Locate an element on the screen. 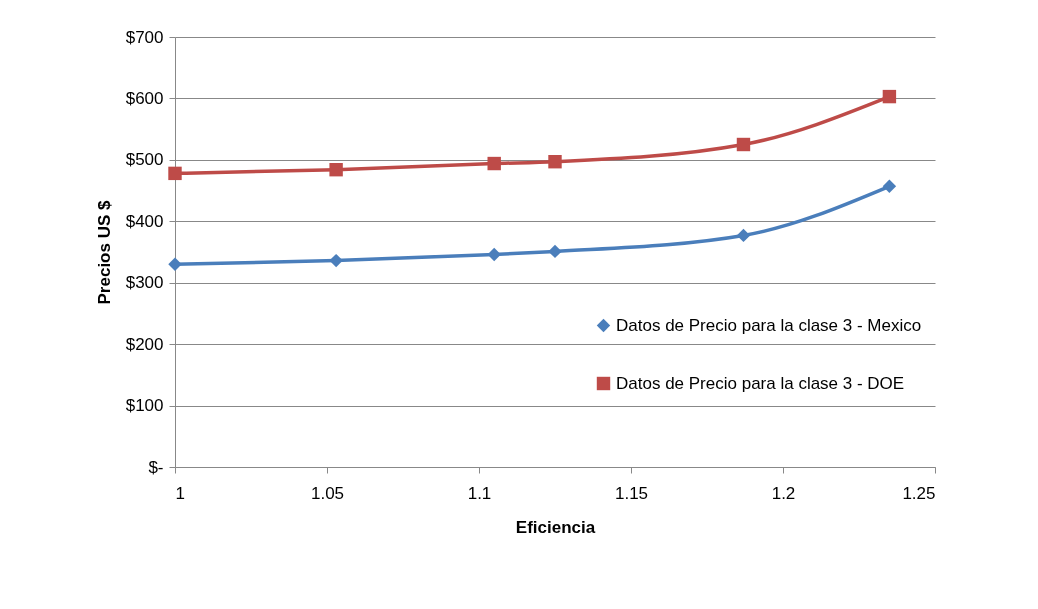 This screenshot has width=1038, height=609. y-tick-label: $- is located at coordinates (156, 467).